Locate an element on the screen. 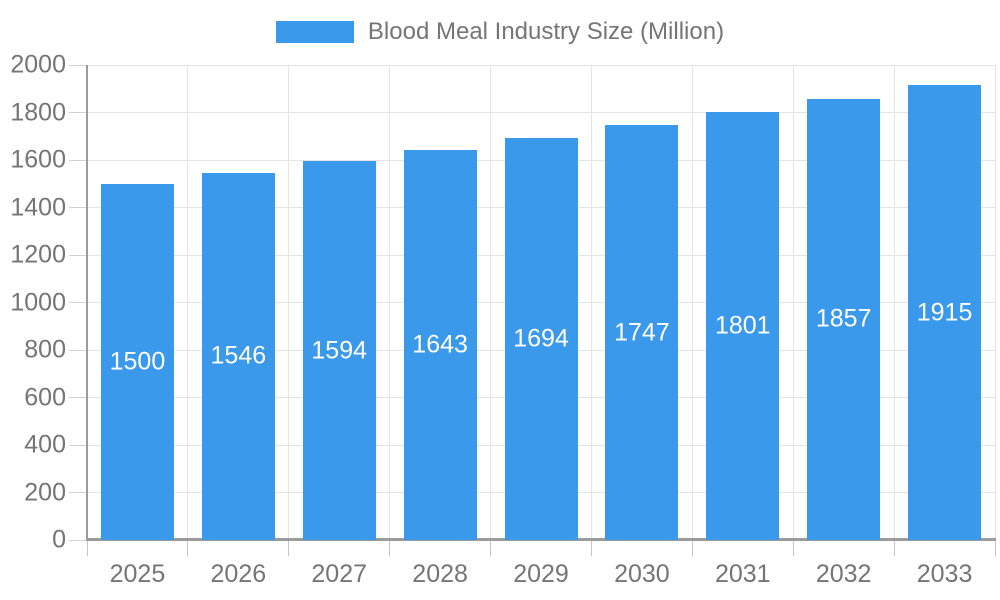  bar-value-label: 1546 is located at coordinates (238, 355).